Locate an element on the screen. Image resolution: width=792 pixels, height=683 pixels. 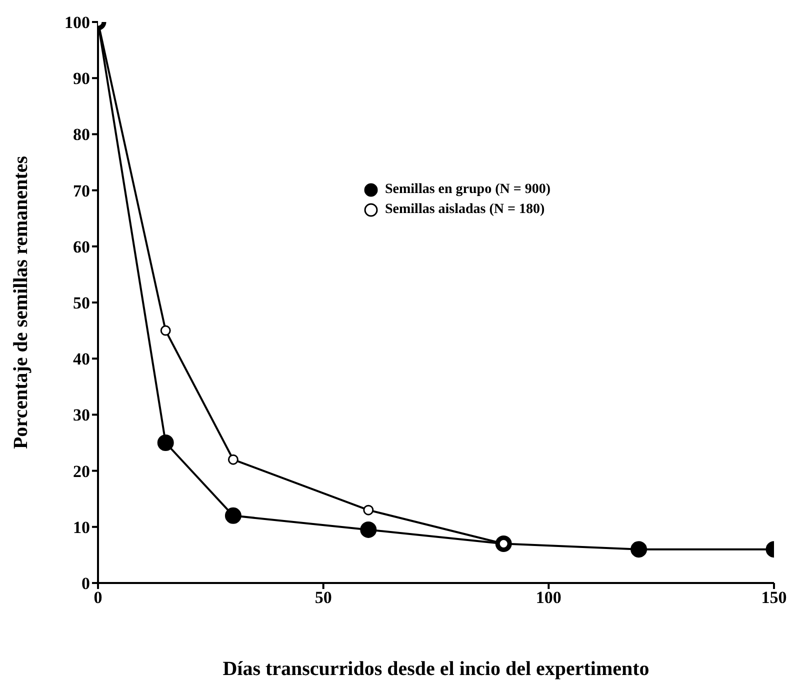
y-tick-label: 50 is located at coordinates (81, 303).